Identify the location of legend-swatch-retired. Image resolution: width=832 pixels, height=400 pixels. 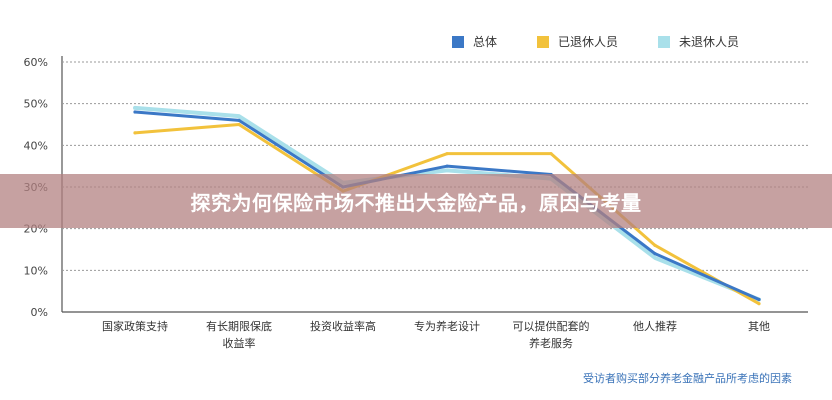
(543, 41).